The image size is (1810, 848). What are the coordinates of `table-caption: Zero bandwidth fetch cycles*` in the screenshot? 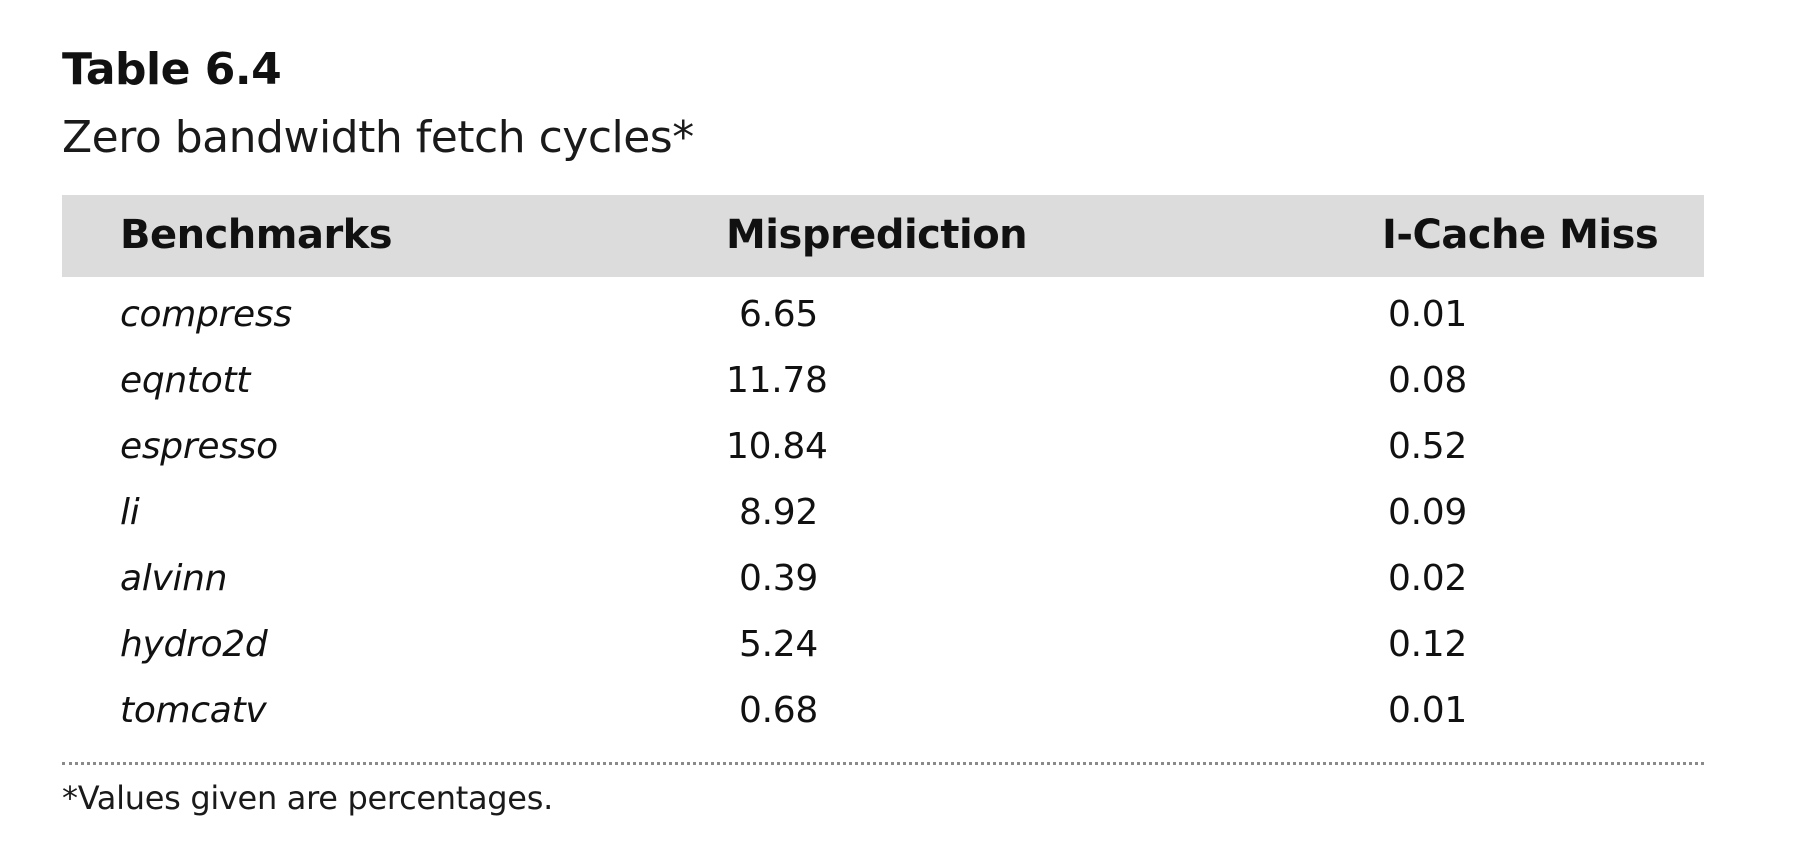 It's located at (378, 137).